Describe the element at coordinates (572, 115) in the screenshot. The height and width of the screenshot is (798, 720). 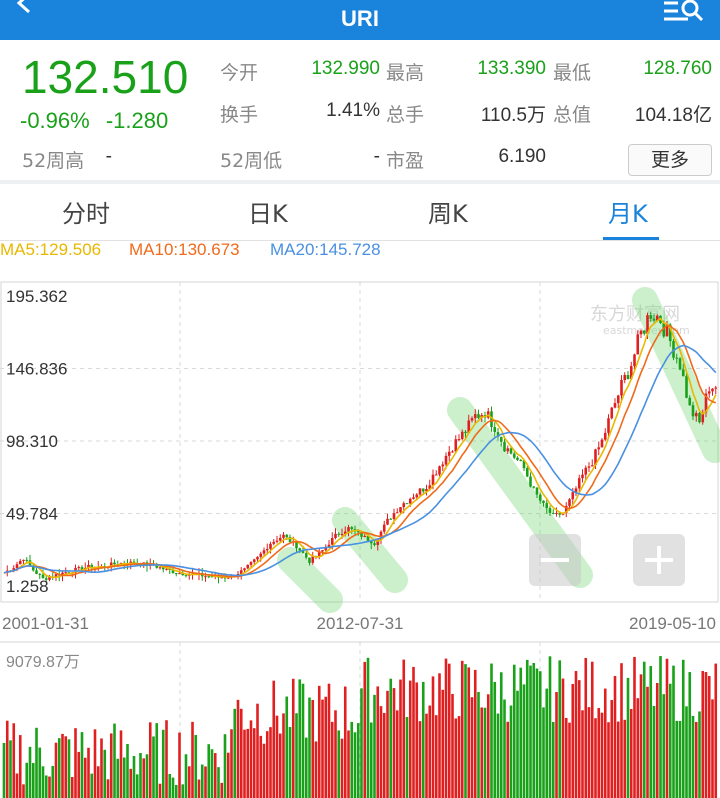
I see `mktcap-label: 总值` at that location.